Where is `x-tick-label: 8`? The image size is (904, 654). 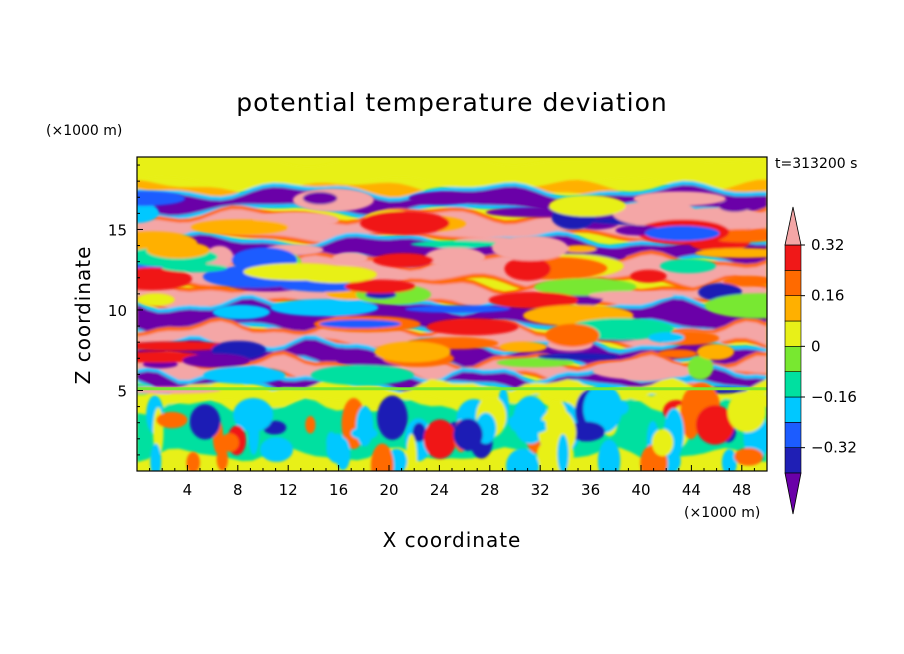
x-tick-label: 8 is located at coordinates (238, 490).